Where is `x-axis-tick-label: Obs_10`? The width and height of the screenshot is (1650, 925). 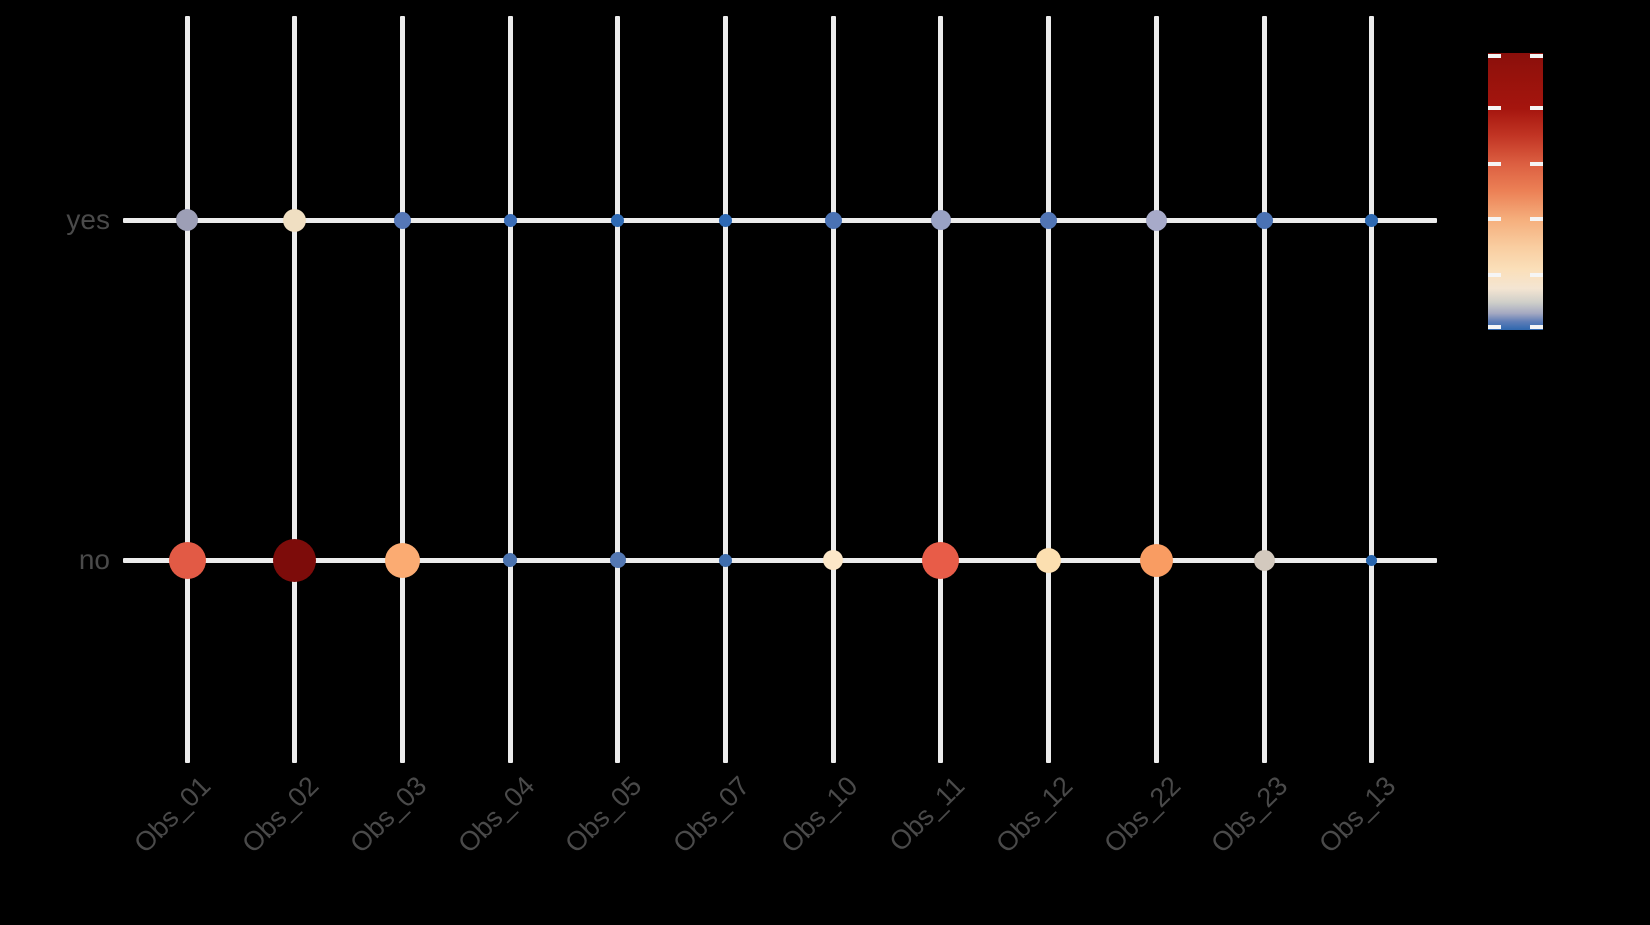
x-axis-tick-label: Obs_10 is located at coordinates (819, 814).